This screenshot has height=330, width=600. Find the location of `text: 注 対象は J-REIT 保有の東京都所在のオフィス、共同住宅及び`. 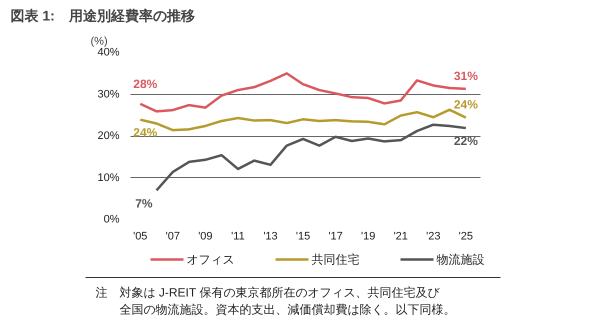

text: 注 対象は J-REIT 保有の東京都所在のオフィス、共同住宅及び is located at coordinates (268, 293).